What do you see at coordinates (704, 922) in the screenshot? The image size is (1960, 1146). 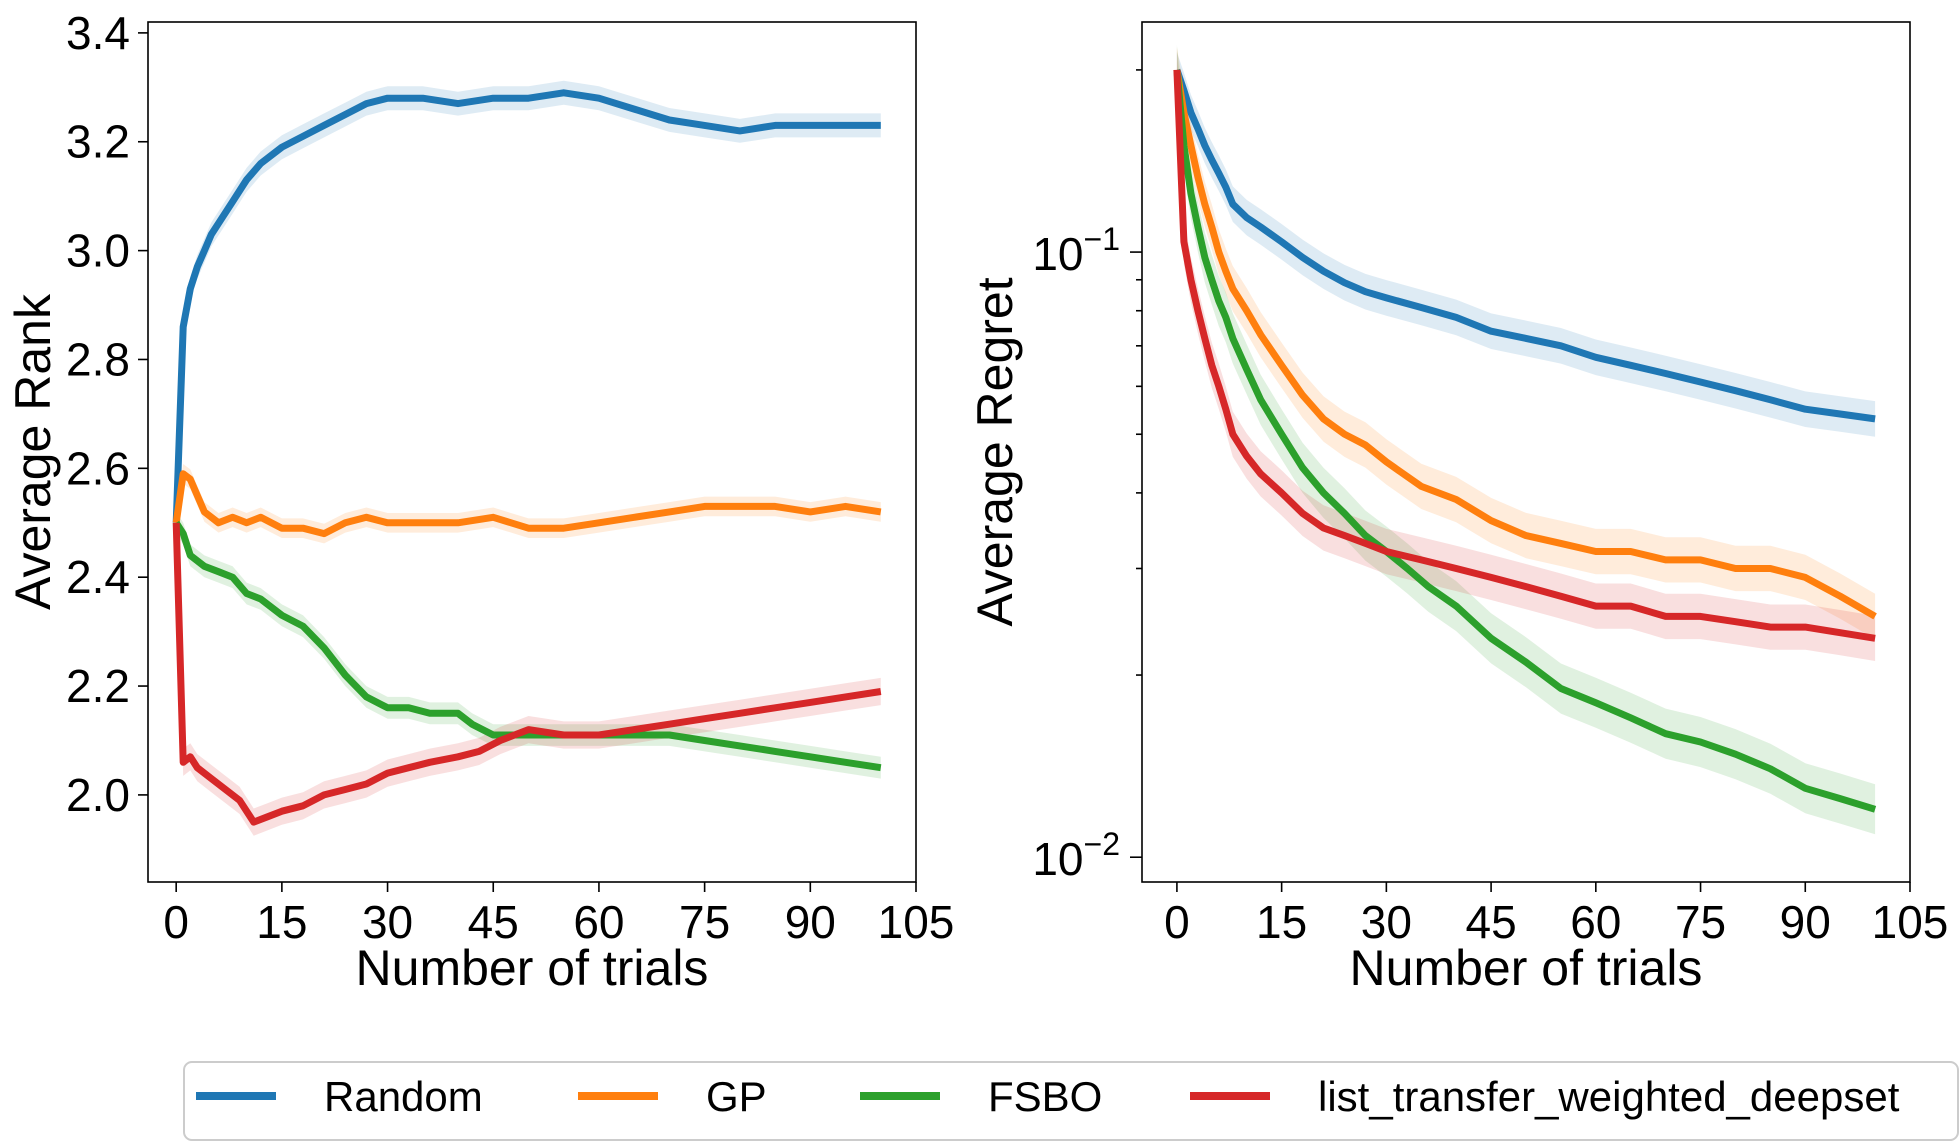 I see `rank-chart-x-tick-label: 75` at bounding box center [704, 922].